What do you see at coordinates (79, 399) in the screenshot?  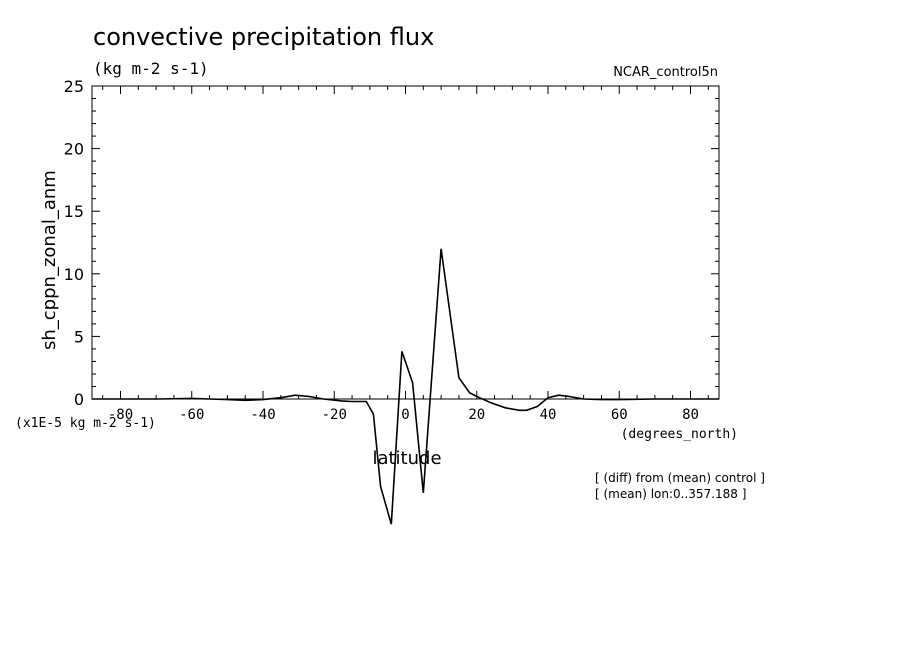 I see `y-tick-label: 0` at bounding box center [79, 399].